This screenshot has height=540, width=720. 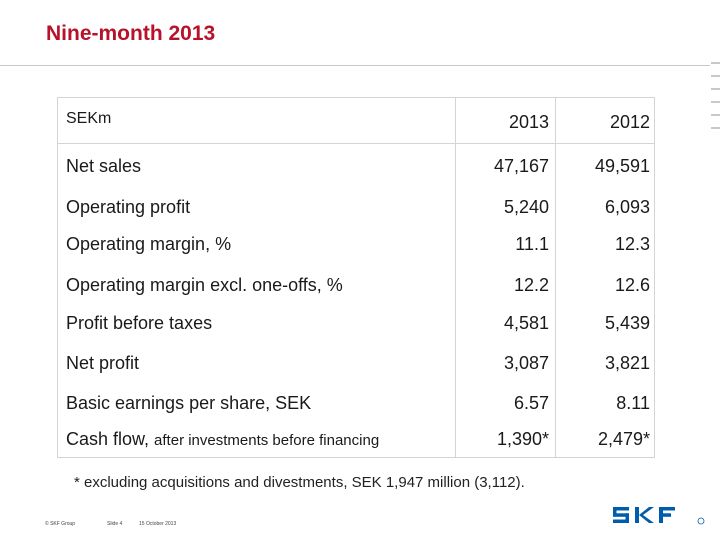 What do you see at coordinates (715, 99) in the screenshot?
I see `slide-edge-marks` at bounding box center [715, 99].